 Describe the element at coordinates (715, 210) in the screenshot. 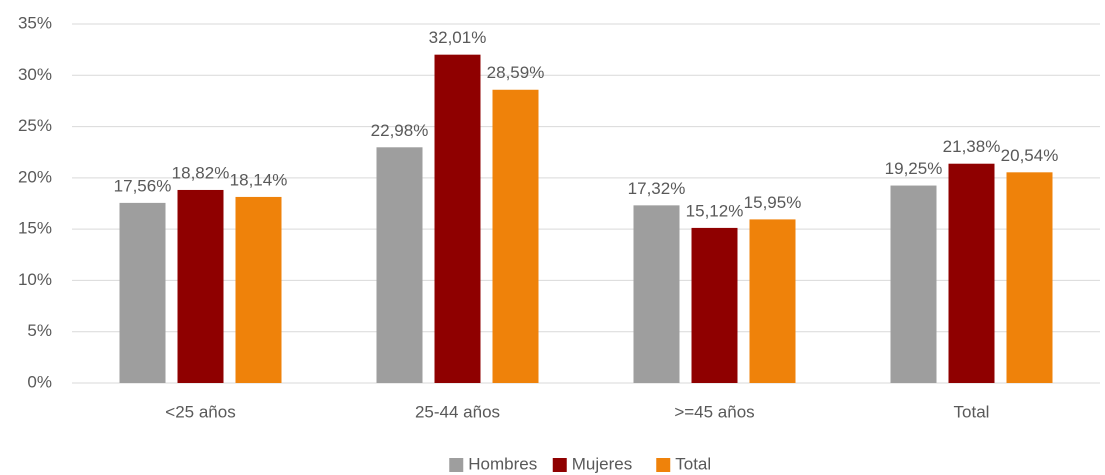

I see `value-label: 15,12%` at that location.